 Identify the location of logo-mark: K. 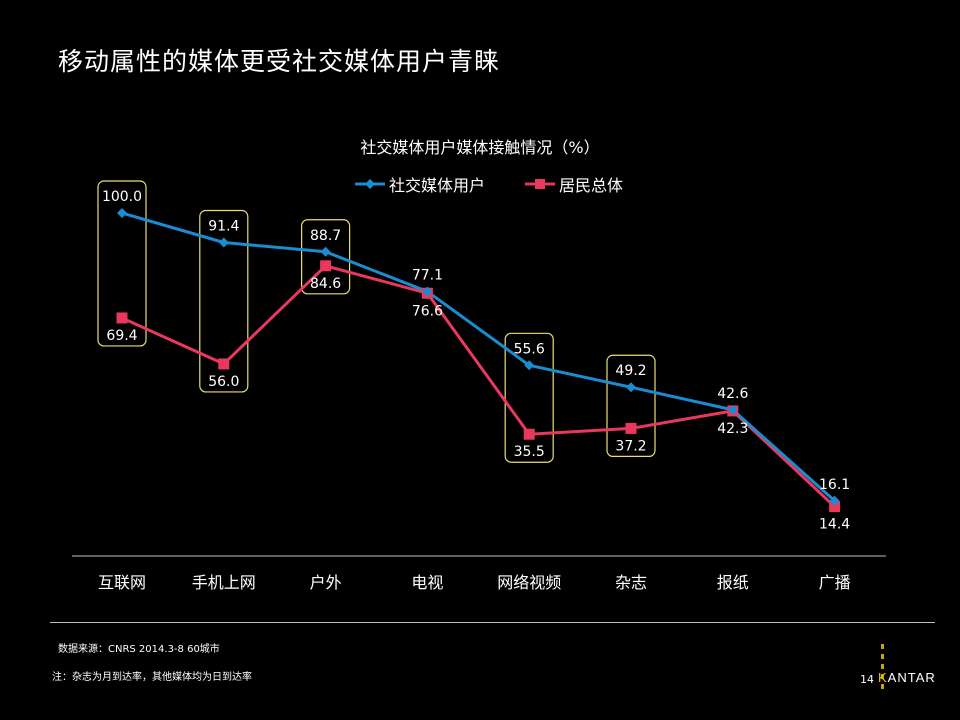
(883, 677).